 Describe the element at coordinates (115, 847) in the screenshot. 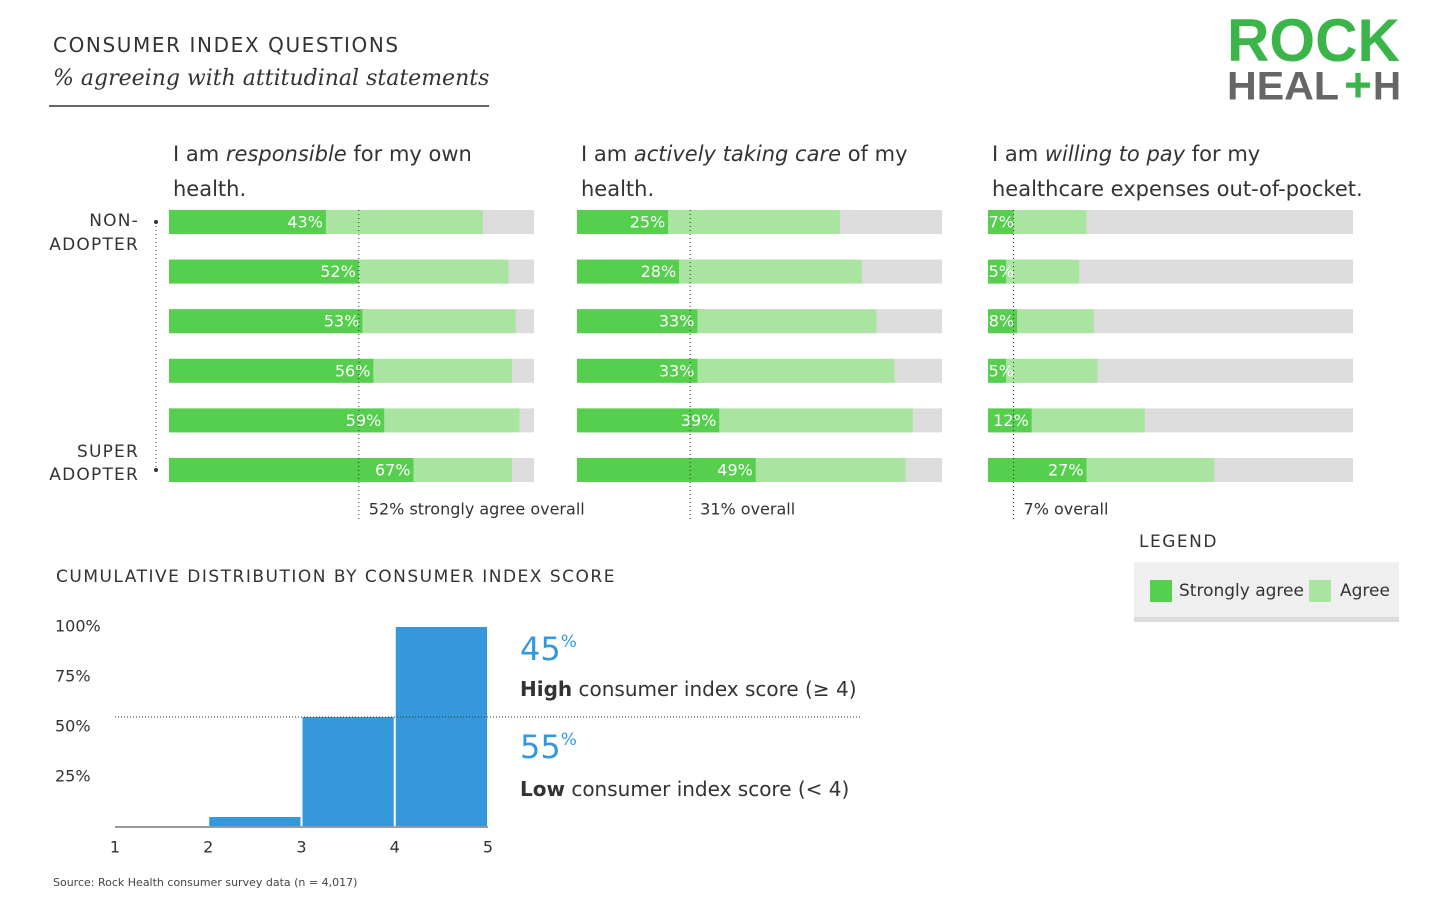

I see `x-tick-label: 1` at that location.